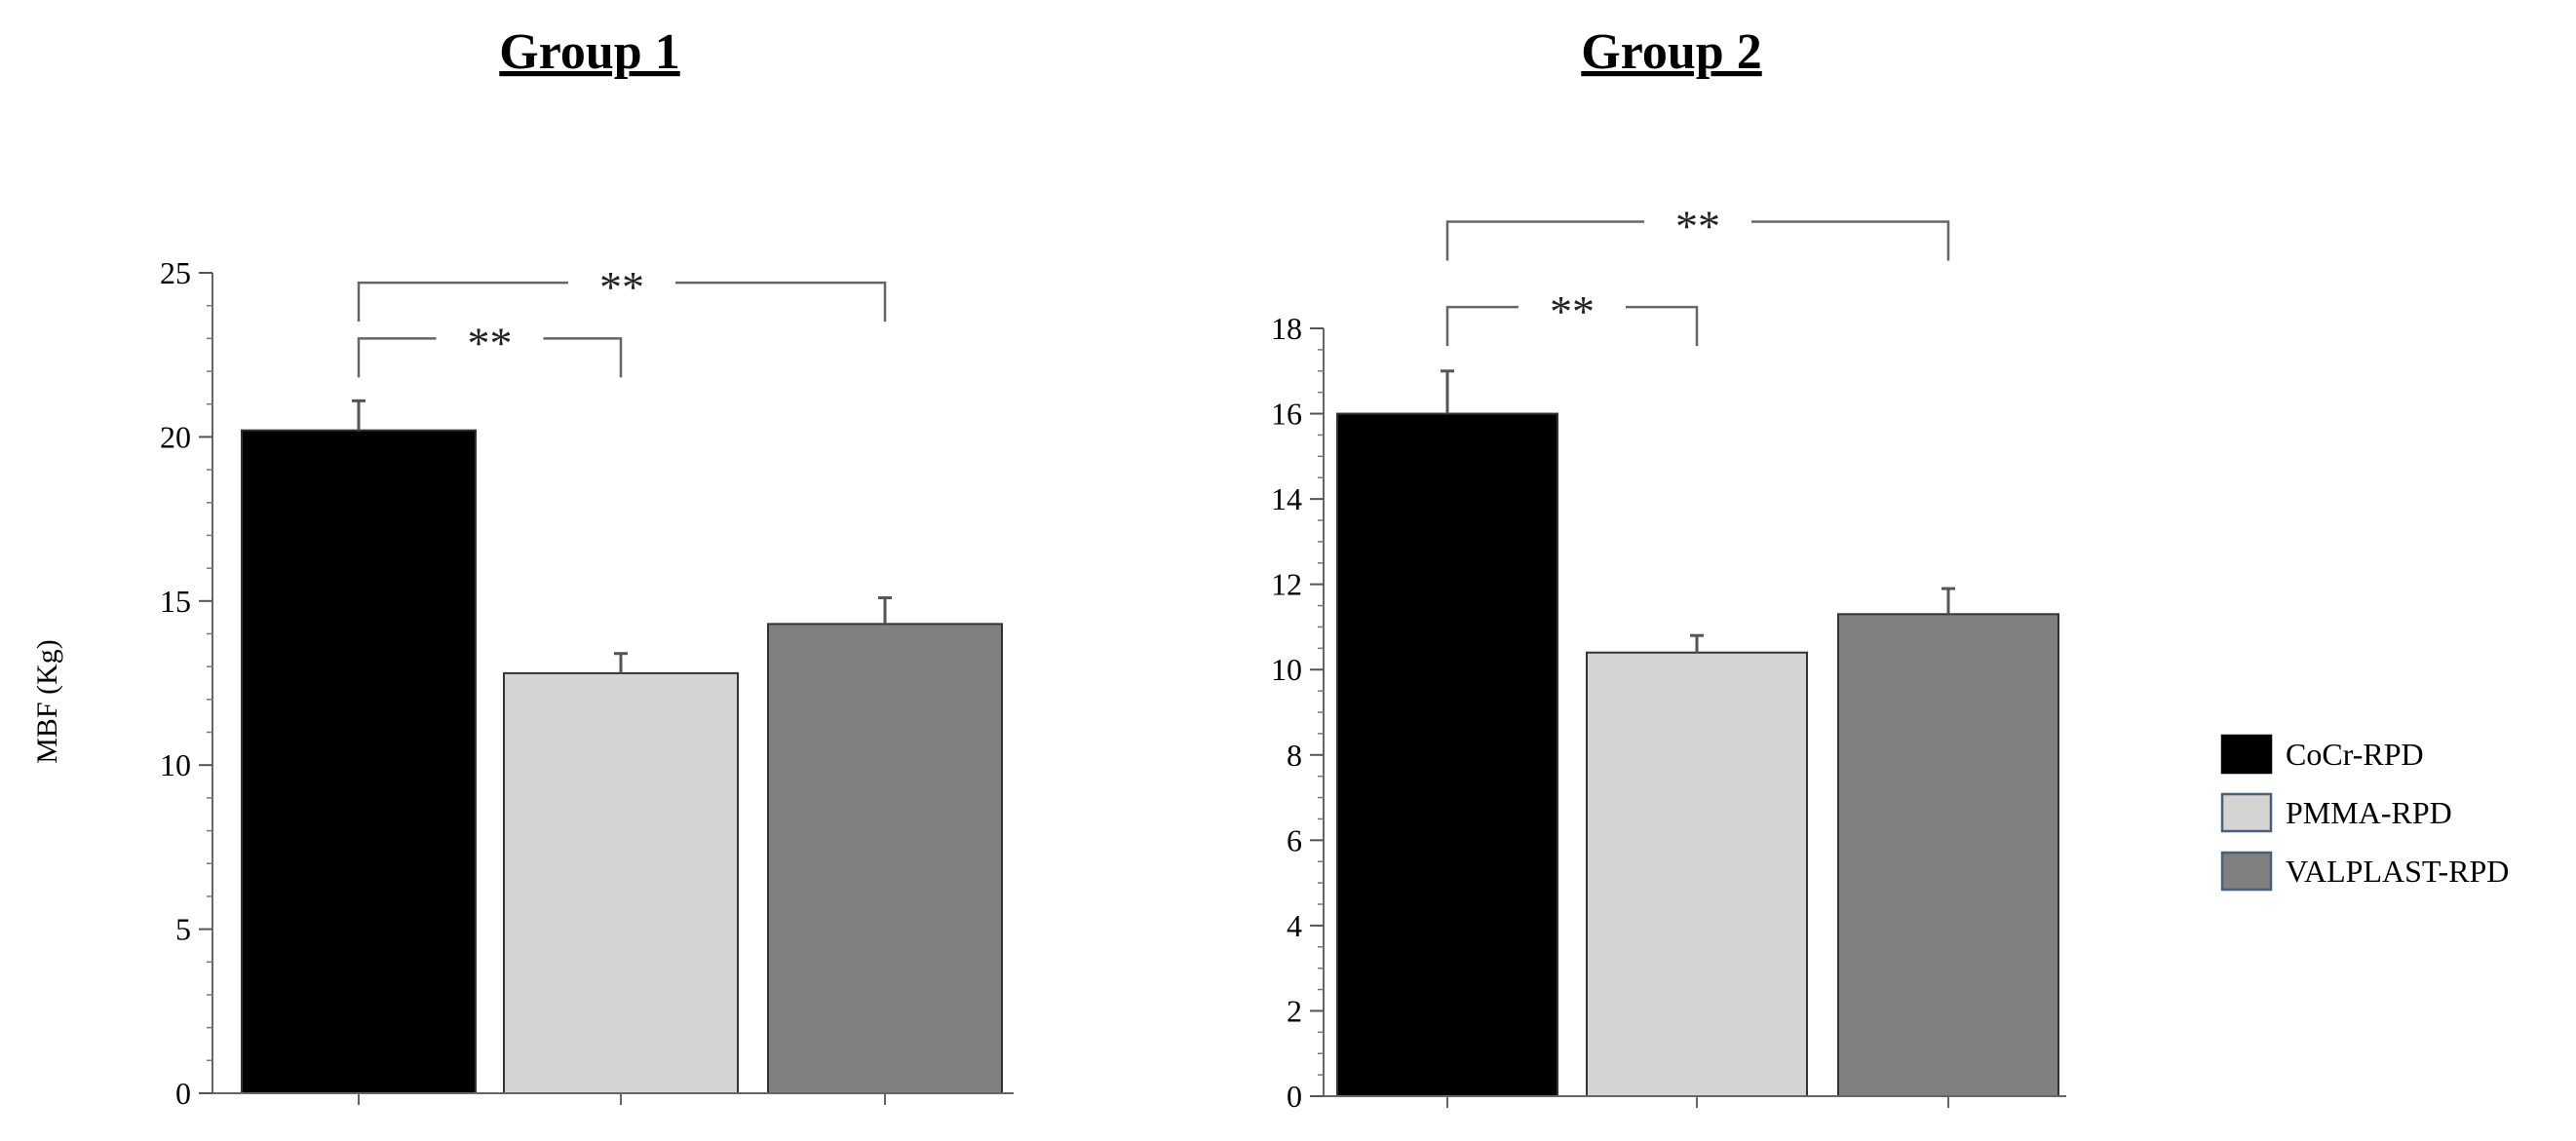 This screenshot has width=2576, height=1141. What do you see at coordinates (1294, 839) in the screenshot?
I see `y-tick-label: 6` at bounding box center [1294, 839].